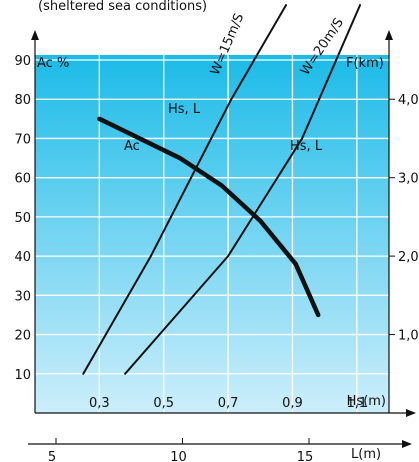 This screenshot has height=462, width=419. Describe the element at coordinates (408, 100) in the screenshot. I see `right-tick-label: 4,0` at that location.